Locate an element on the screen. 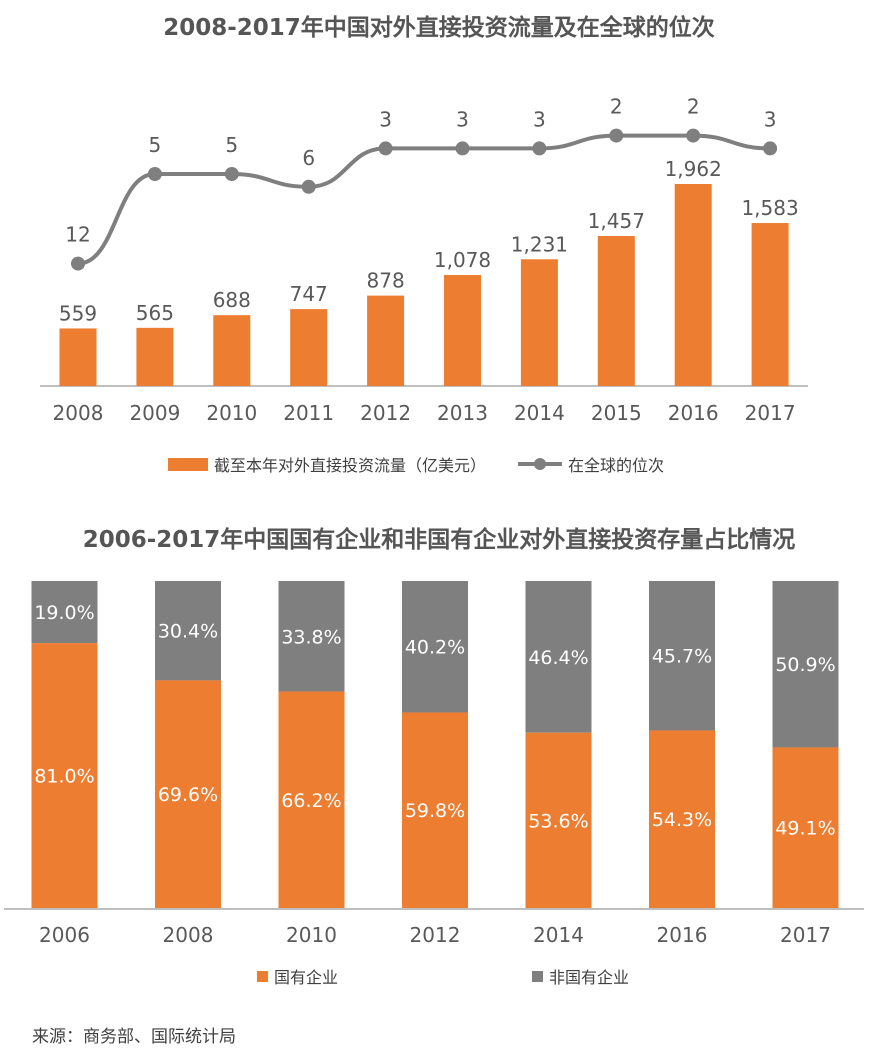 Image resolution: width=878 pixels, height=1052 pixels. nonsoe-label-2014: 46.4% is located at coordinates (558, 658).